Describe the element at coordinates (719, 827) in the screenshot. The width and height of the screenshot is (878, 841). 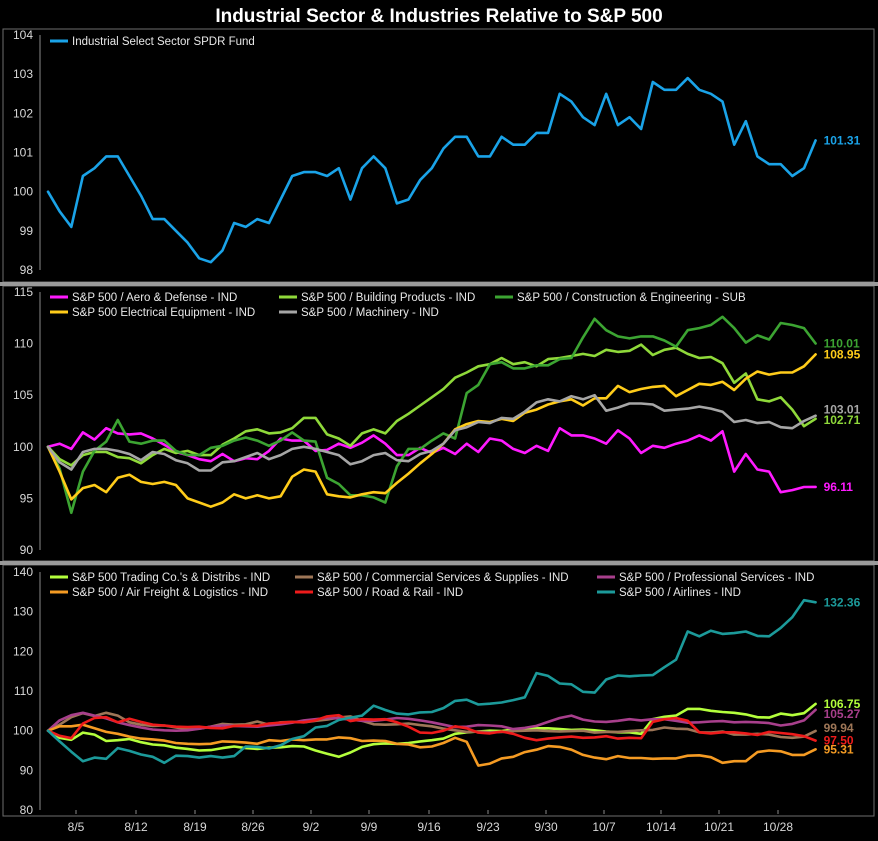
I see `x-tick-label-11: 10/21` at that location.